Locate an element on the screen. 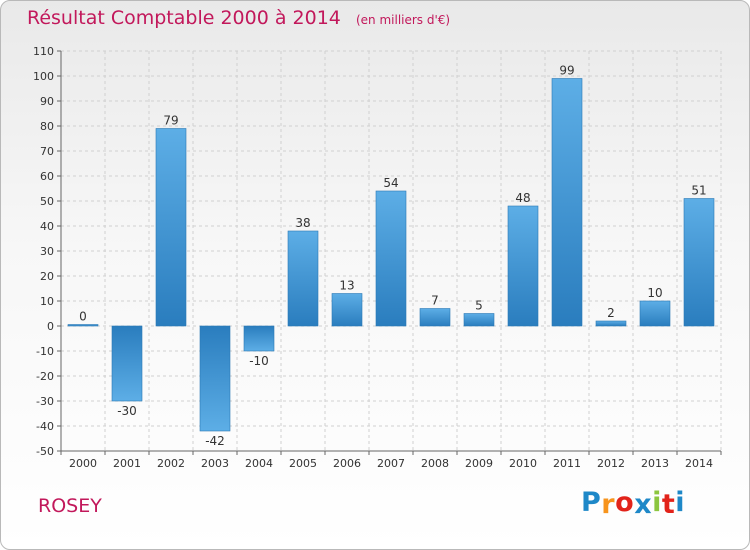 The width and height of the screenshot is (750, 550). bar-2011 is located at coordinates (567, 202).